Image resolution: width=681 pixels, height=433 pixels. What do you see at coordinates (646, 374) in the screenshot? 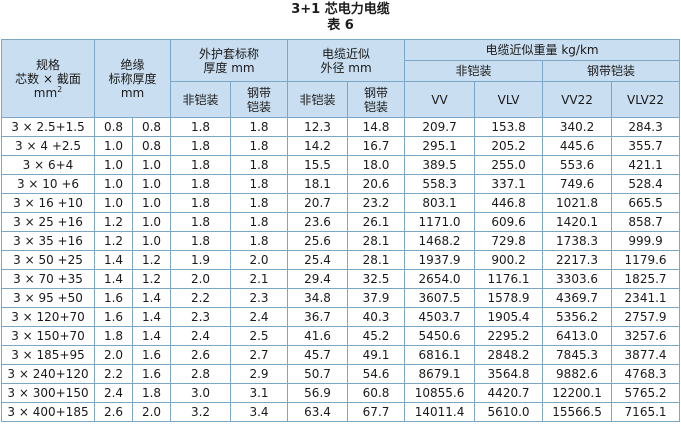
I see `table-cell: 4768.3` at bounding box center [646, 374].